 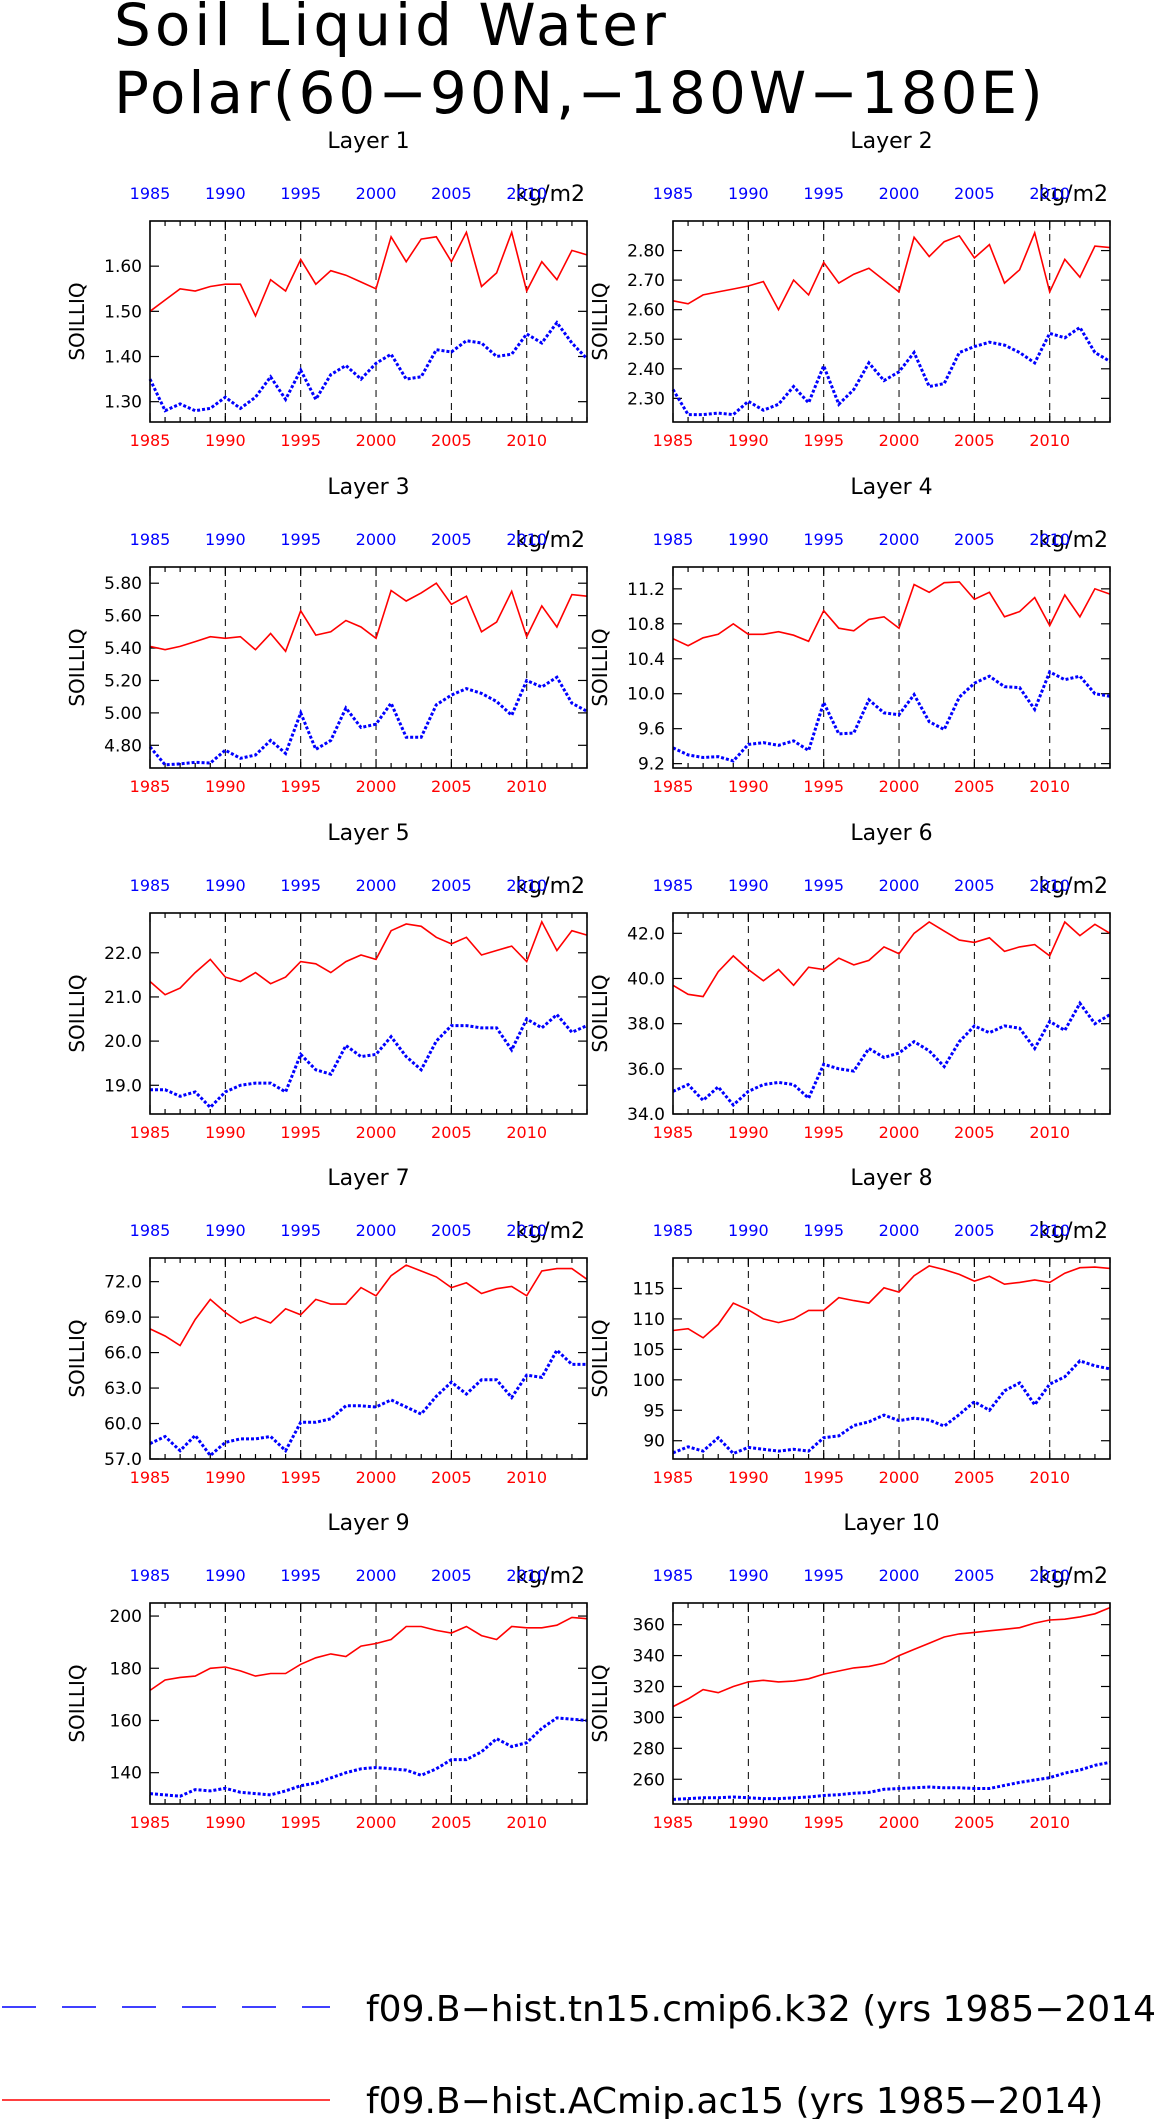 I want to click on y-tick-label: 260, so click(x=649, y=1780).